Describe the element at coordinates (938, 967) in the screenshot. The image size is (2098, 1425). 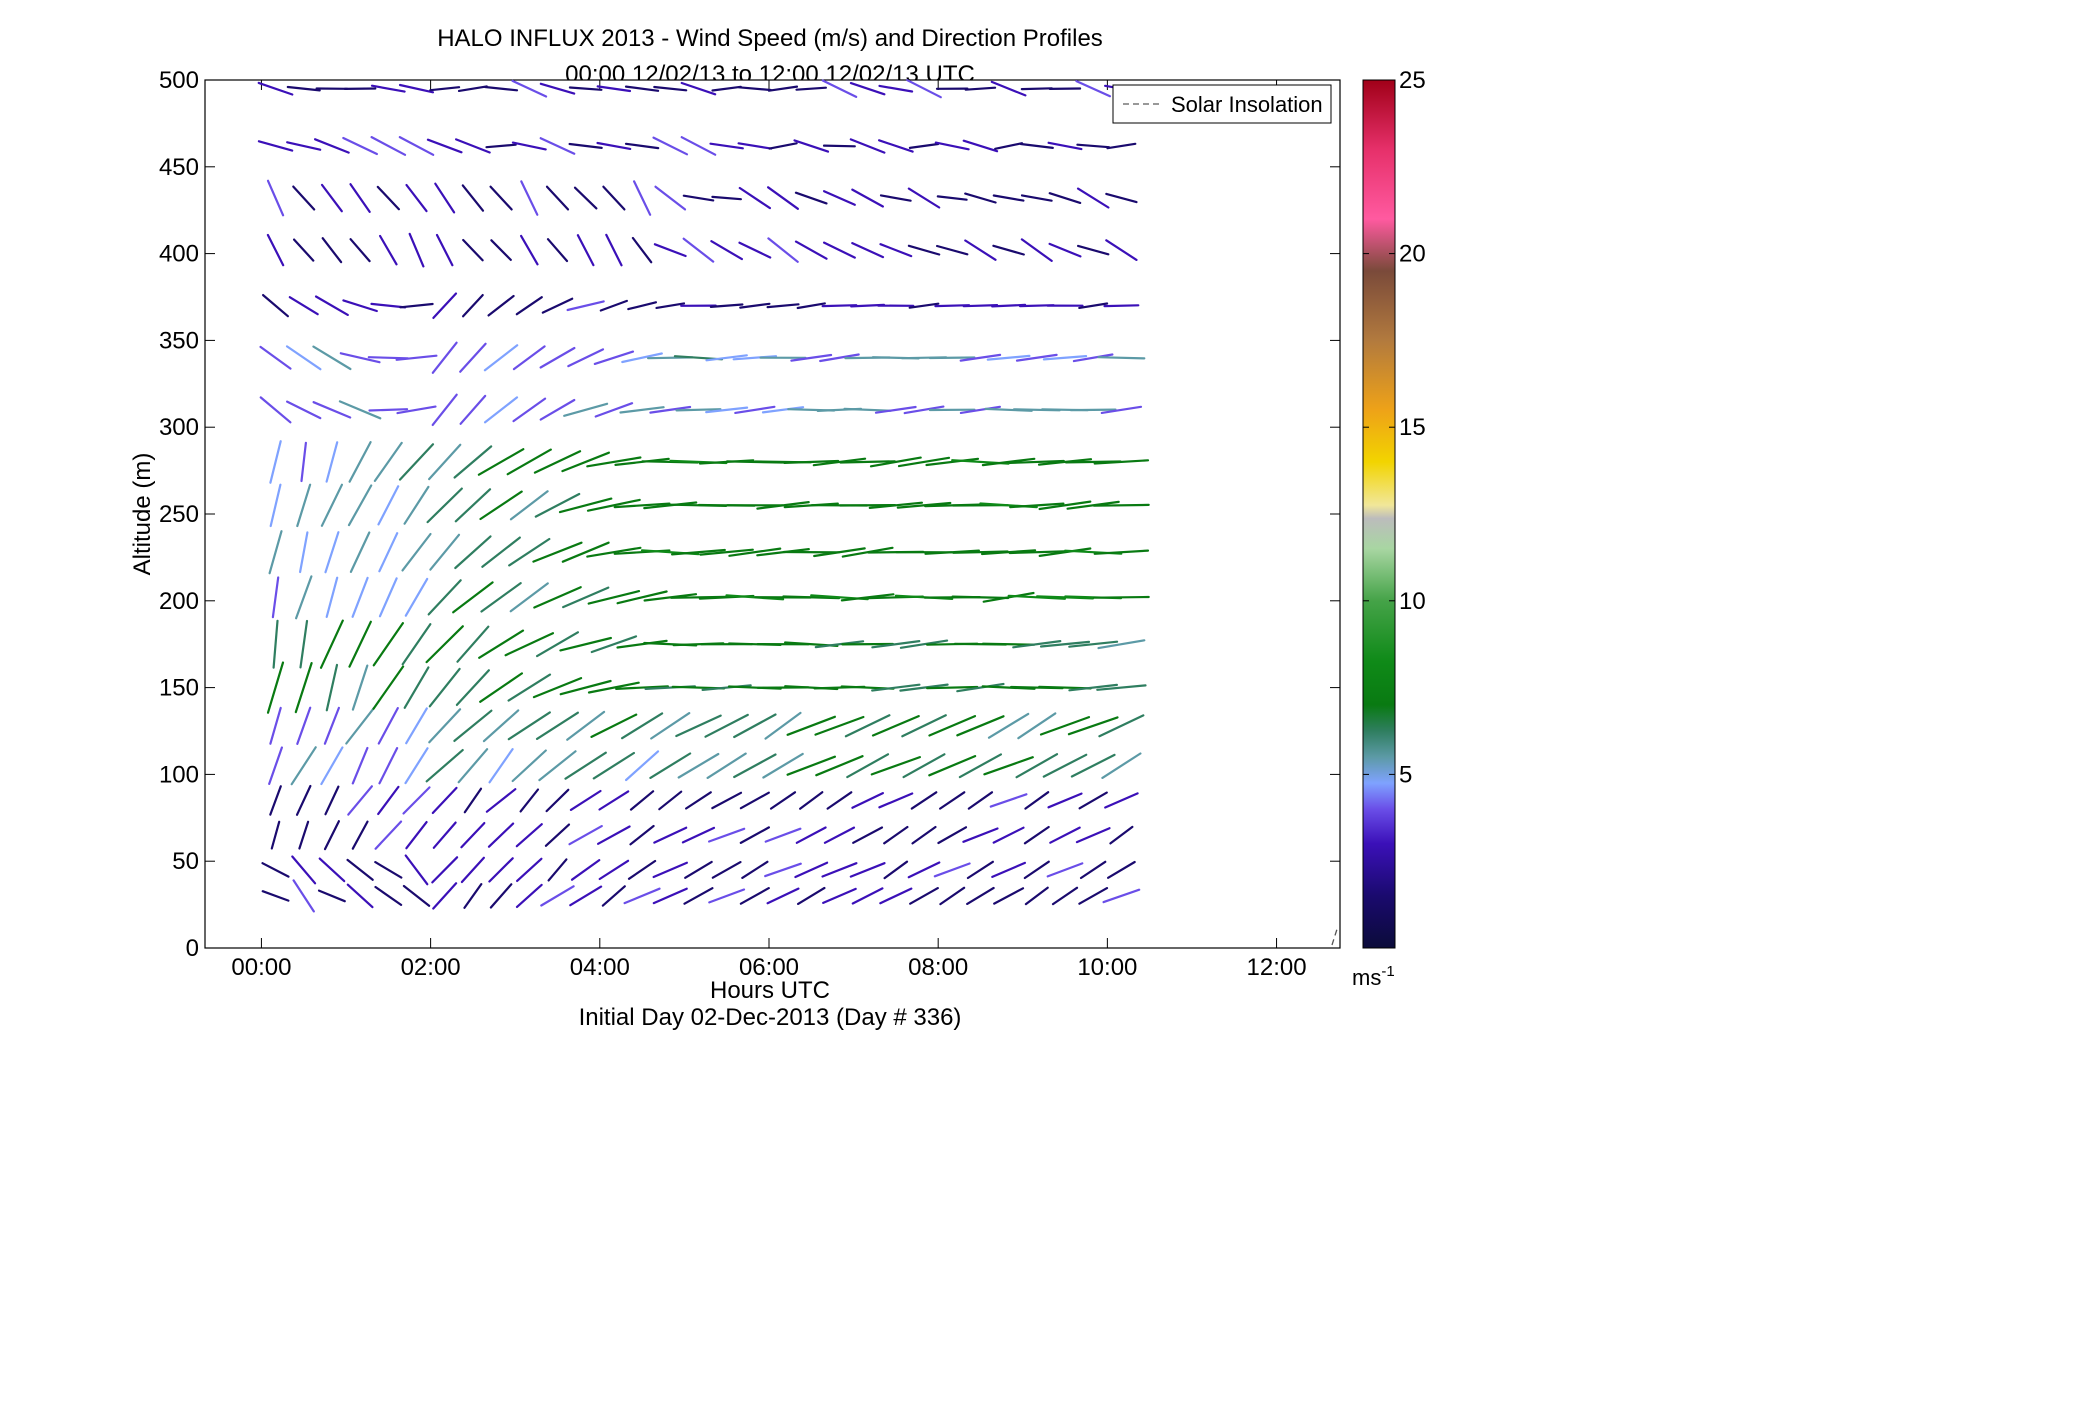
I see `x-tick-label: 08:00` at that location.